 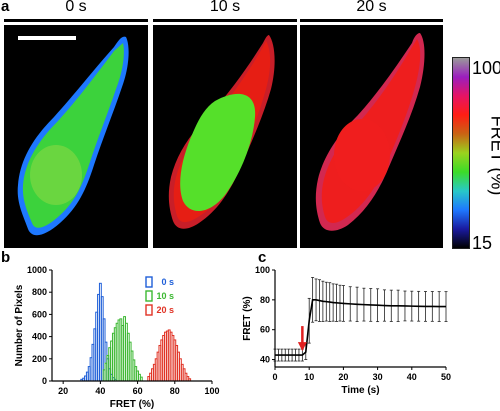 I want to click on legend-label: 0 s, so click(x=167, y=282).